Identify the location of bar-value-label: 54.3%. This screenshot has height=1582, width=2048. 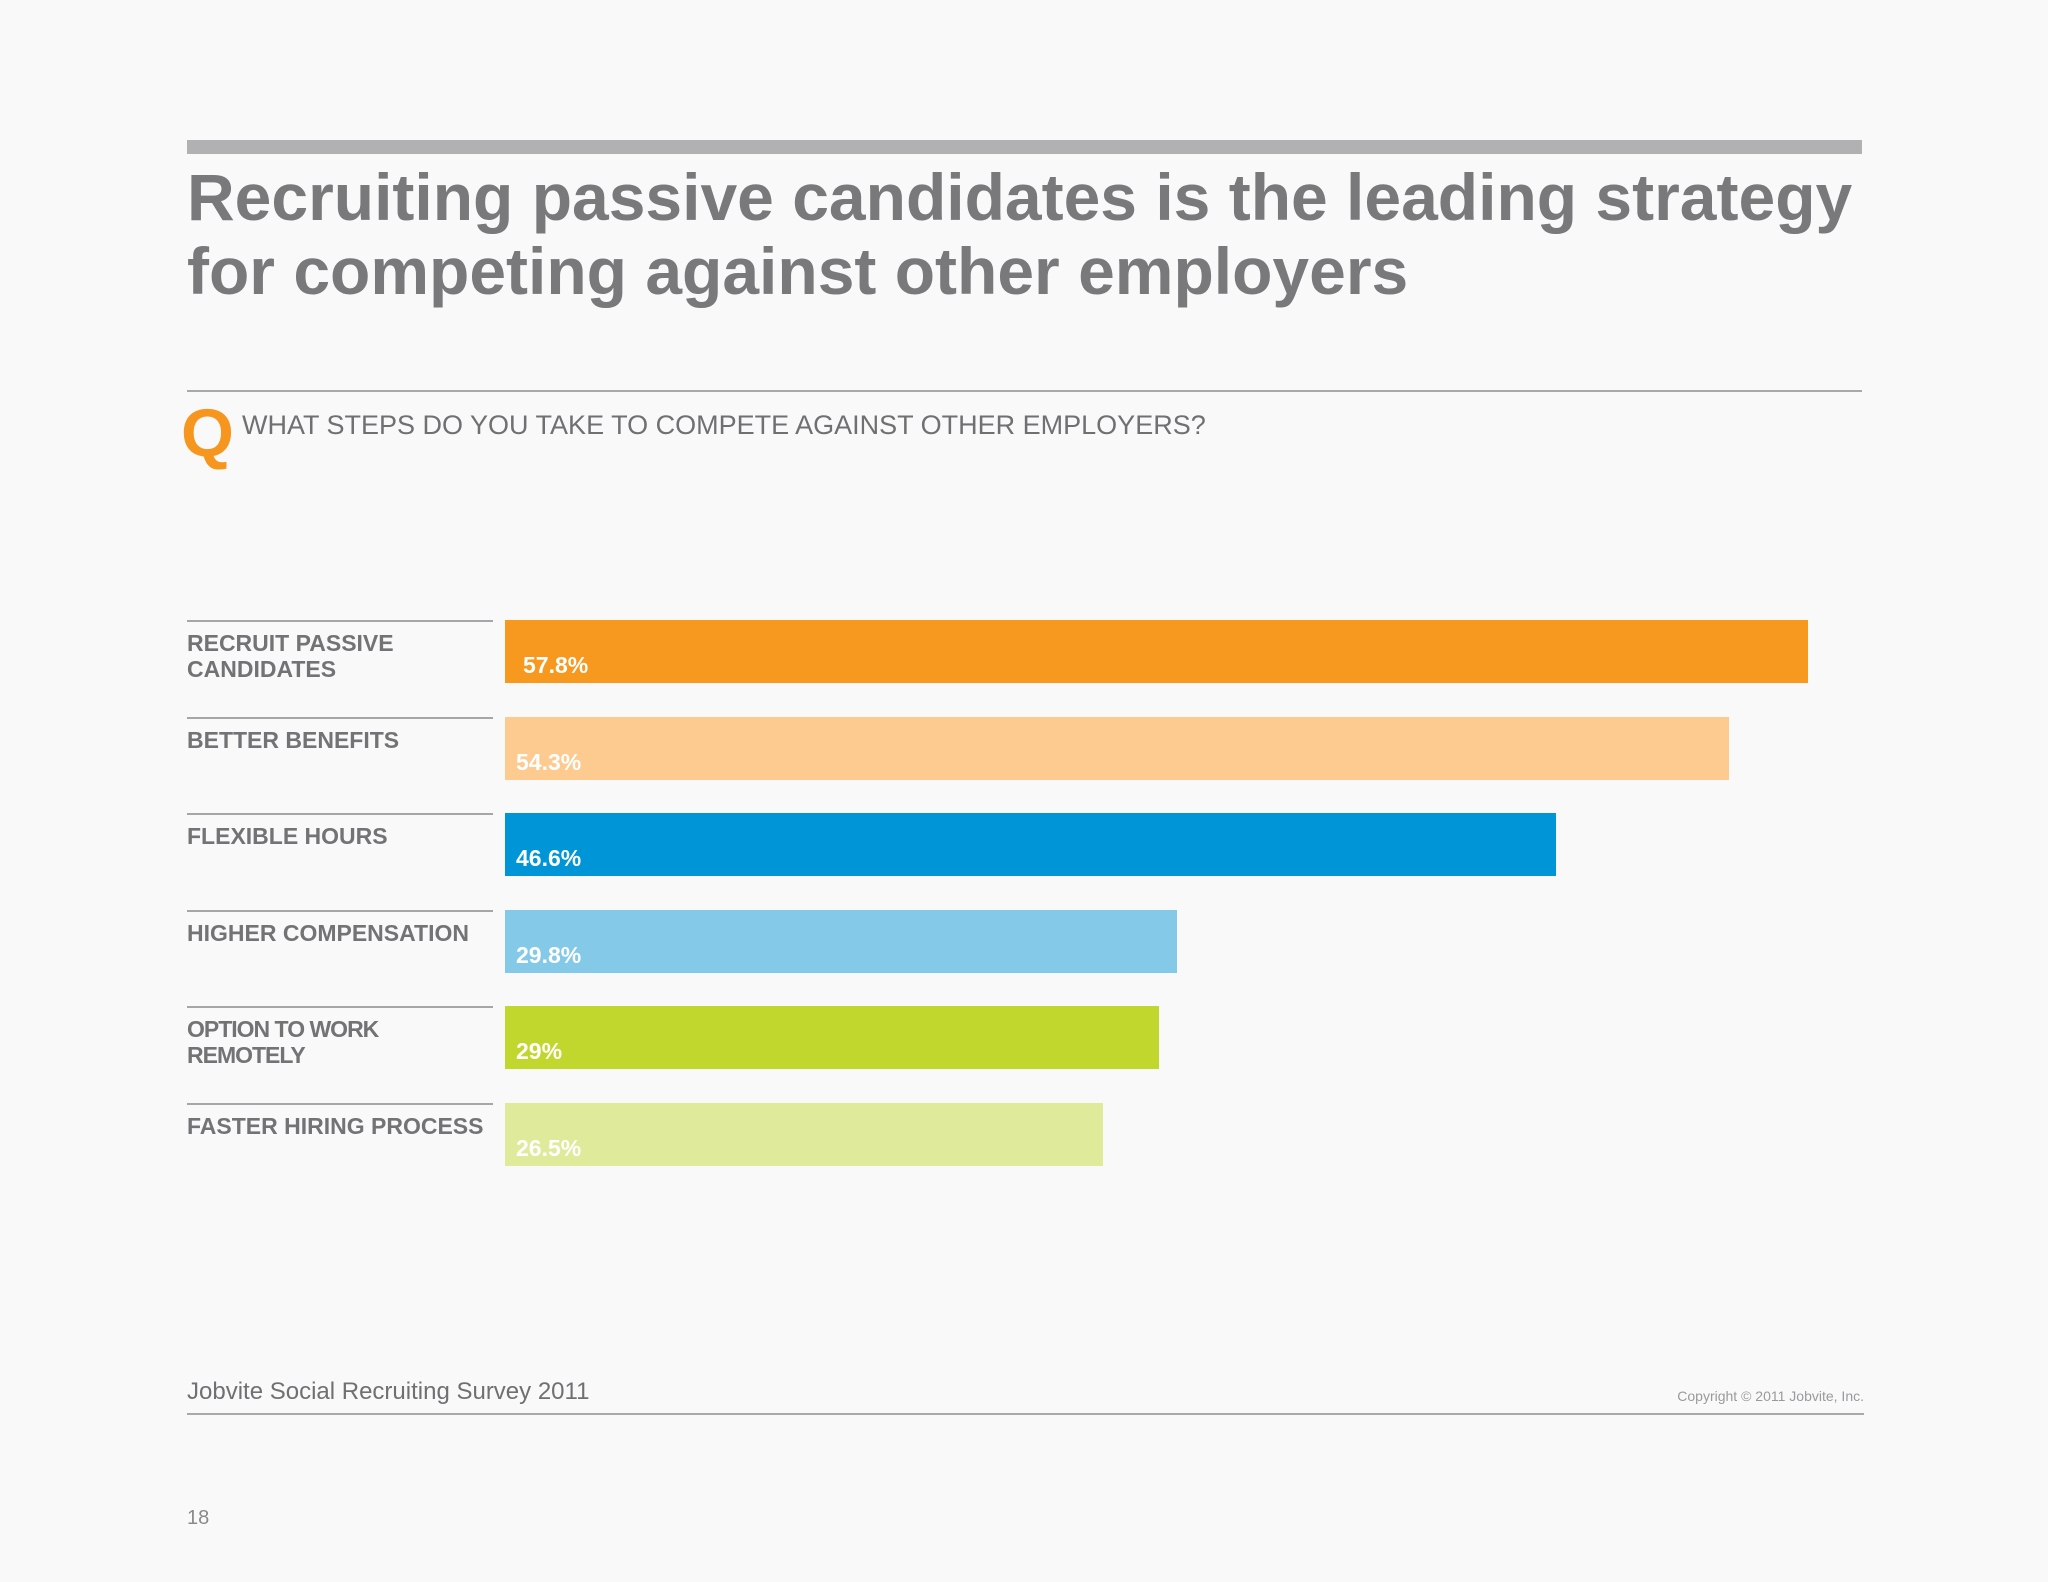
(549, 761).